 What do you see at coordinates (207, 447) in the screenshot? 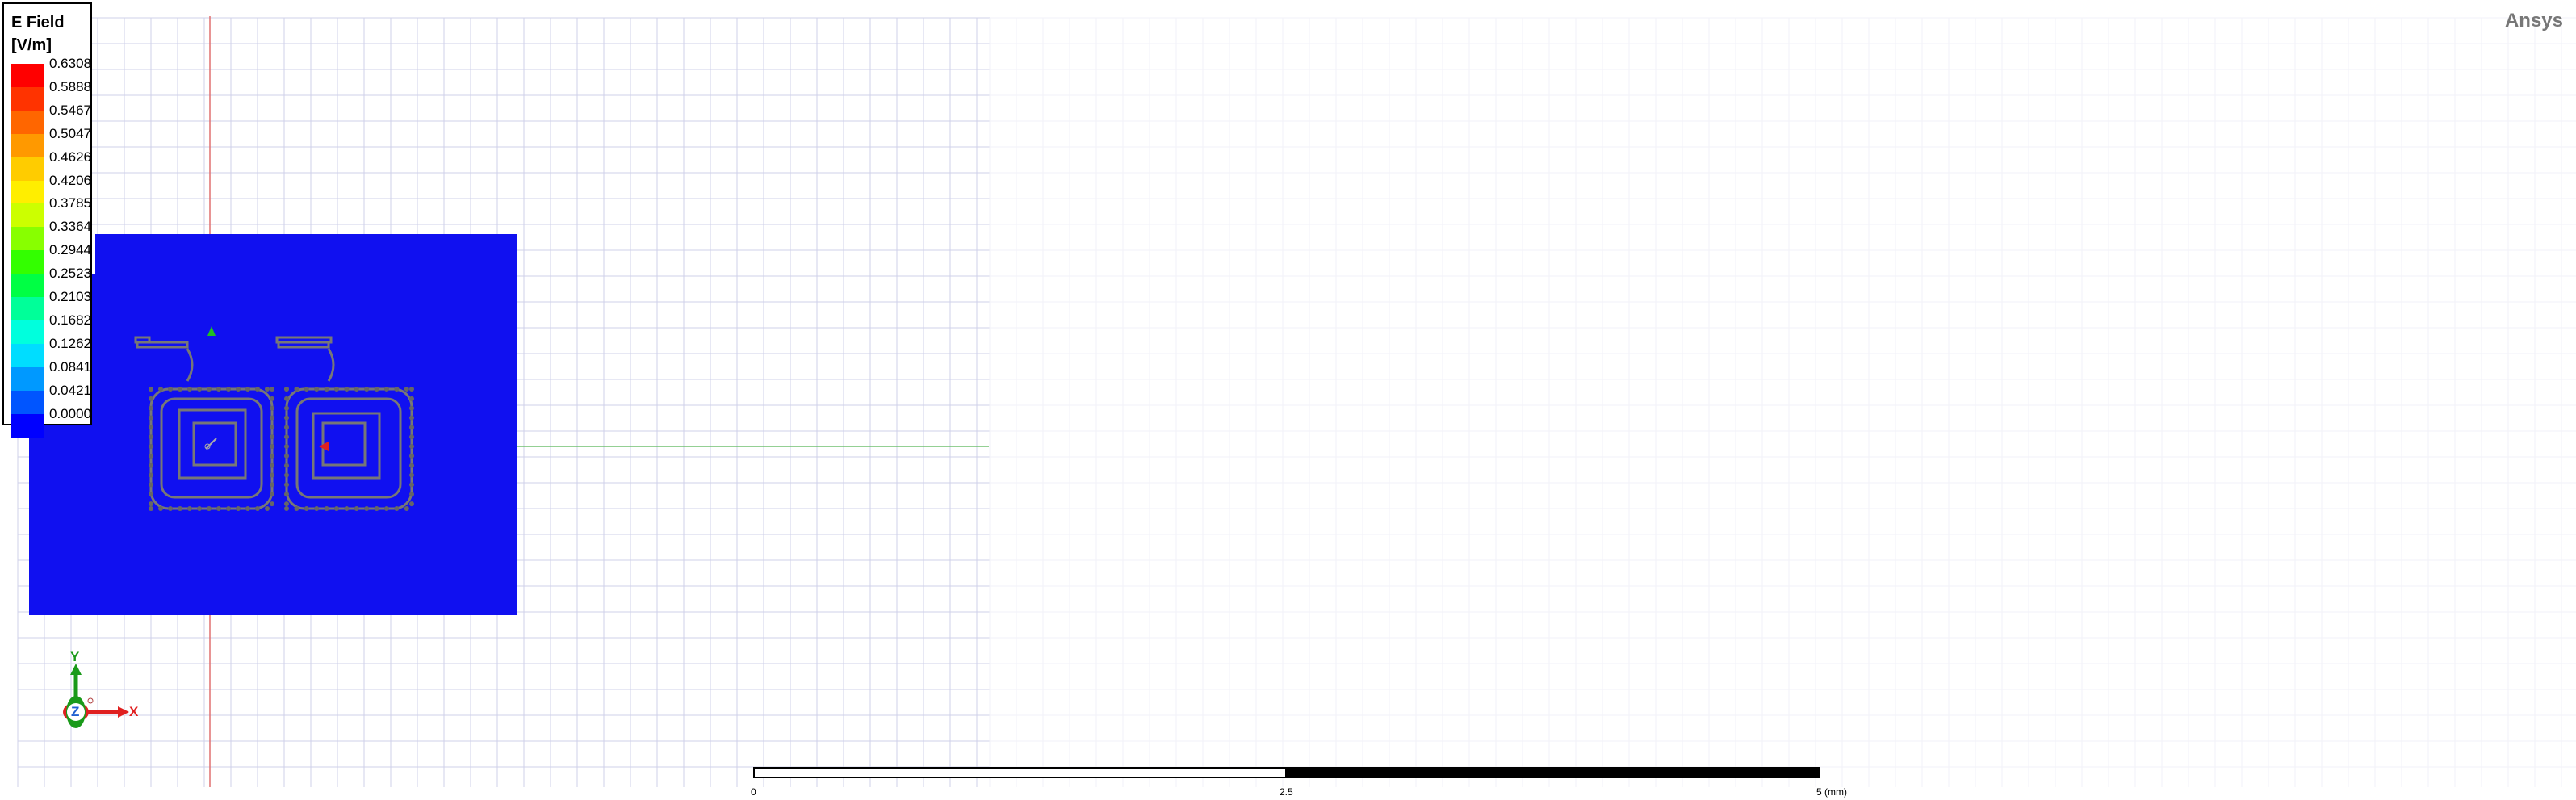
I see `origin-dot` at bounding box center [207, 447].